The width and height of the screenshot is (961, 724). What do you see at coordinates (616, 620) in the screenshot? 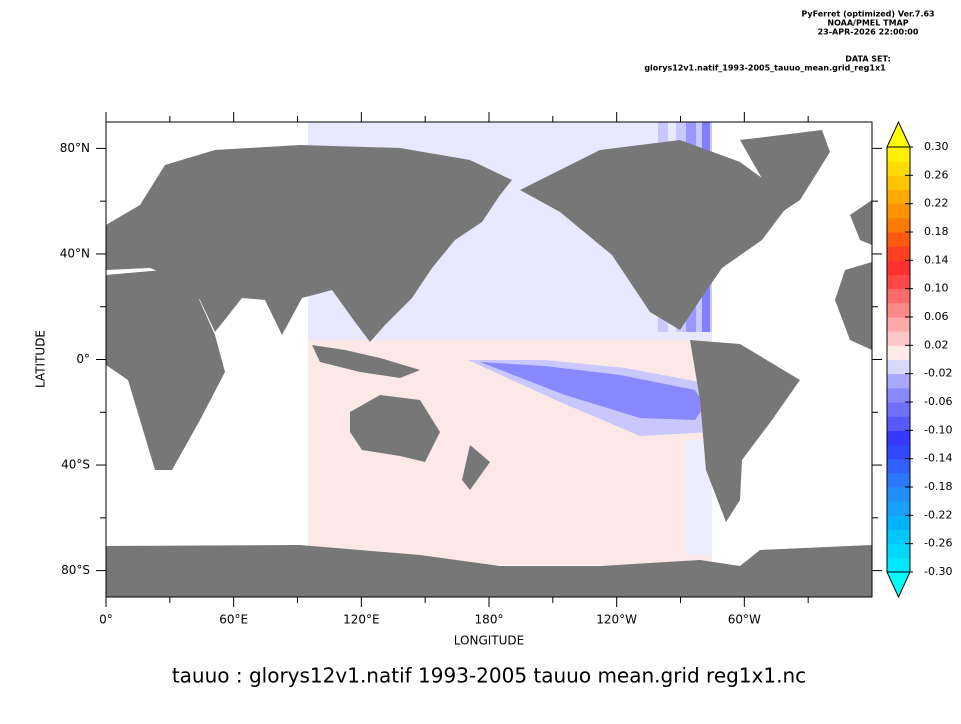
I see `x-tick-label: 120°W` at bounding box center [616, 620].